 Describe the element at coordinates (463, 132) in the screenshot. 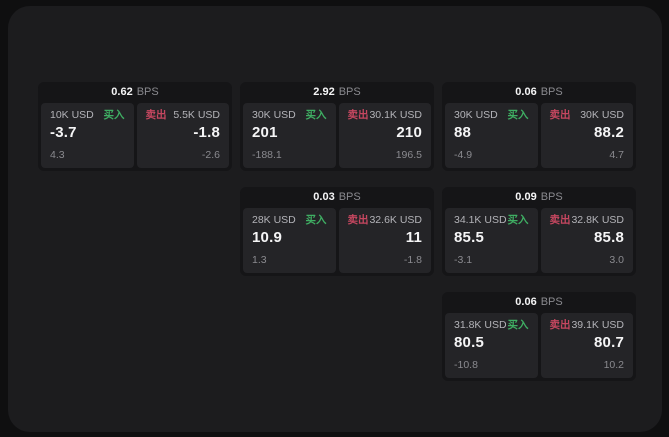

I see `buy-price: 88` at that location.